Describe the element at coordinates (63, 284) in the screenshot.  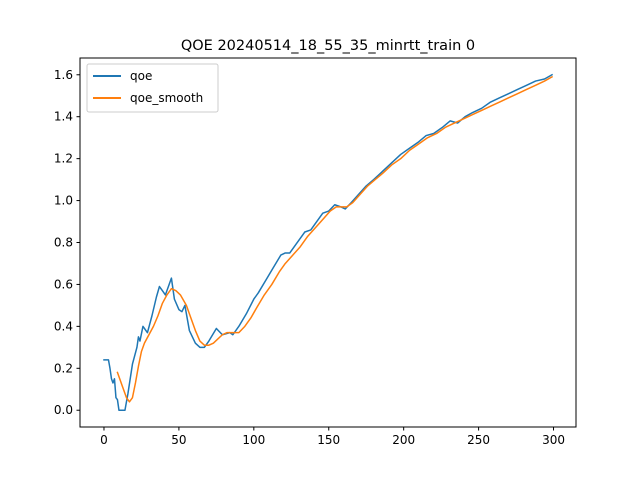
I see `y-tick-label: 0.6` at that location.